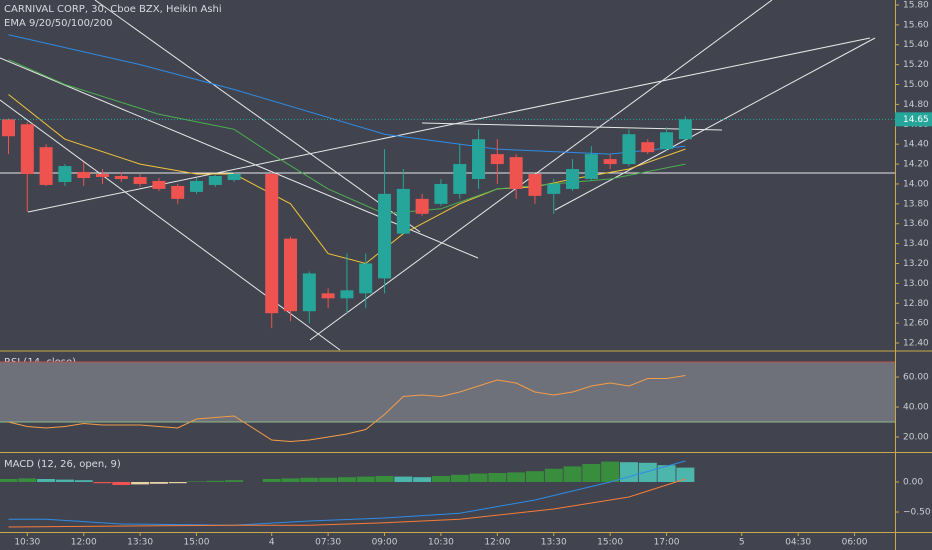 The width and height of the screenshot is (932, 550). Describe the element at coordinates (62, 464) in the screenshot. I see `macd-title: MACD (12, 26, open, 9)` at that location.